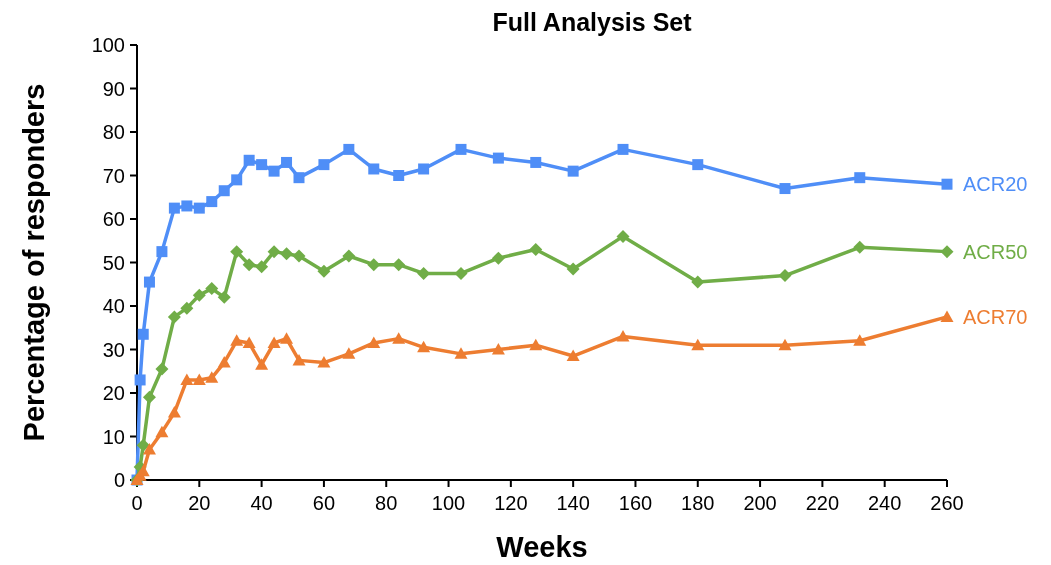 This screenshot has height=565, width=1051. Describe the element at coordinates (113, 262) in the screenshot. I see `y-tick-label: 50` at that location.